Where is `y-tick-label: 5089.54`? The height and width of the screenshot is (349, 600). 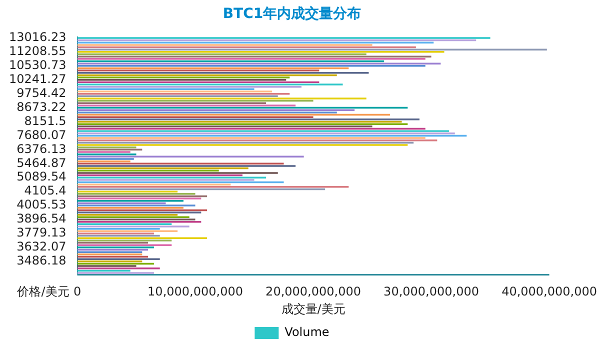 y-tick-label: 5089.54 is located at coordinates (41, 177).